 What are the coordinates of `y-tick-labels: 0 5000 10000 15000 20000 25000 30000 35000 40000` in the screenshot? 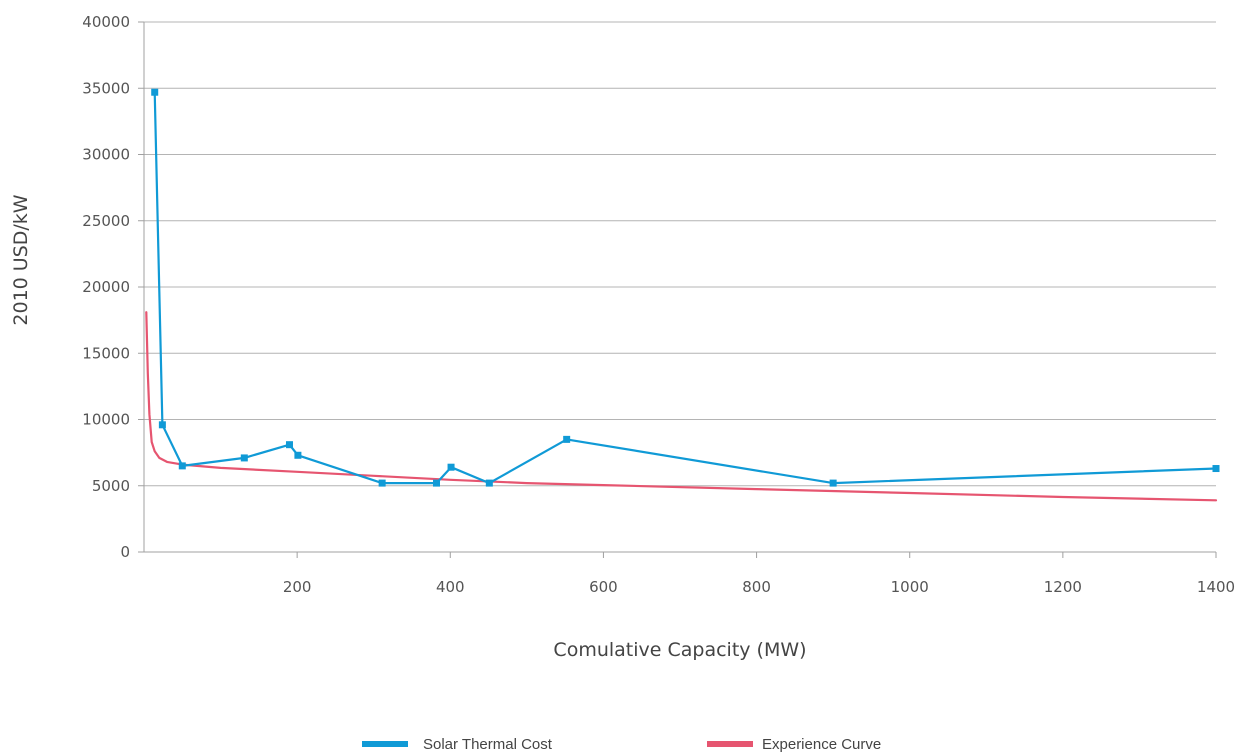 It's located at (106, 287).